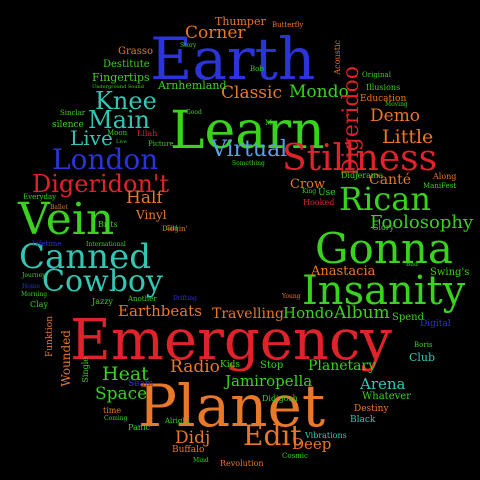 This screenshot has width=480, height=480. I want to click on word-drifting: Drifting, so click(185, 298).